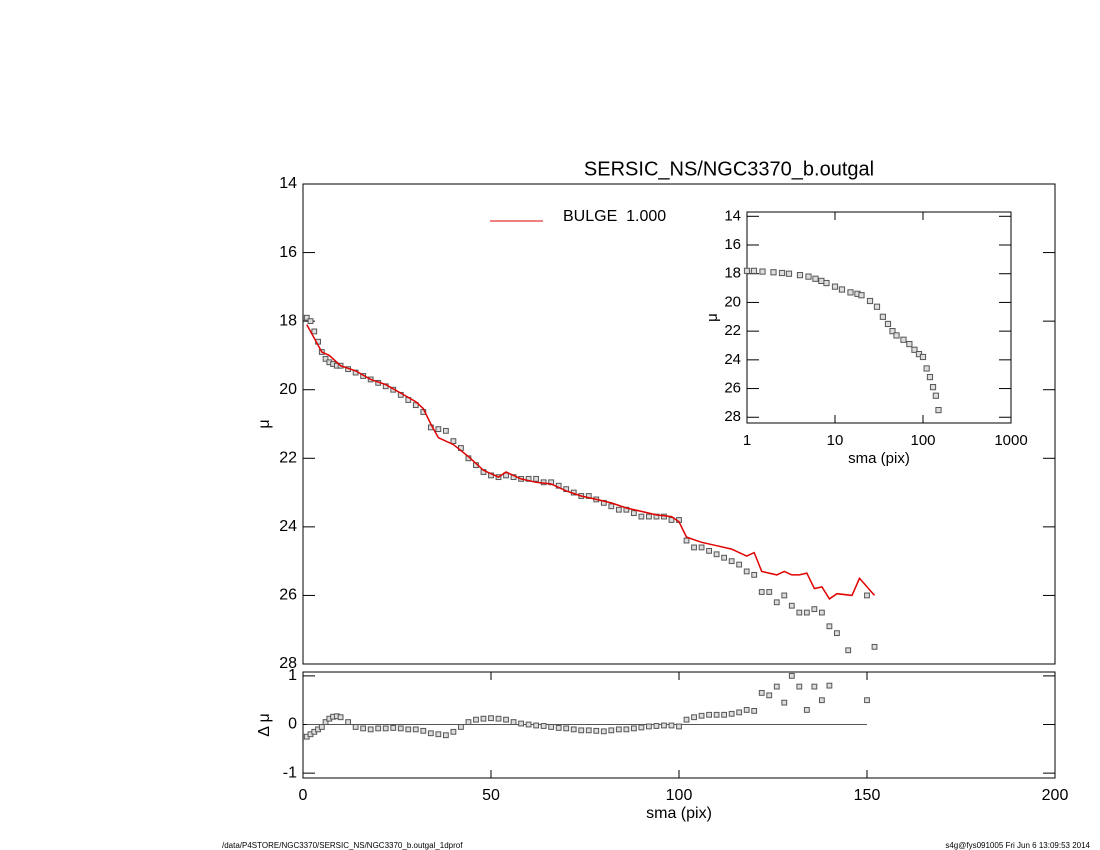  I want to click on footer-right: s4g@fys091005 Fri Jun 6 13:09:53 2014, so click(1017, 845).